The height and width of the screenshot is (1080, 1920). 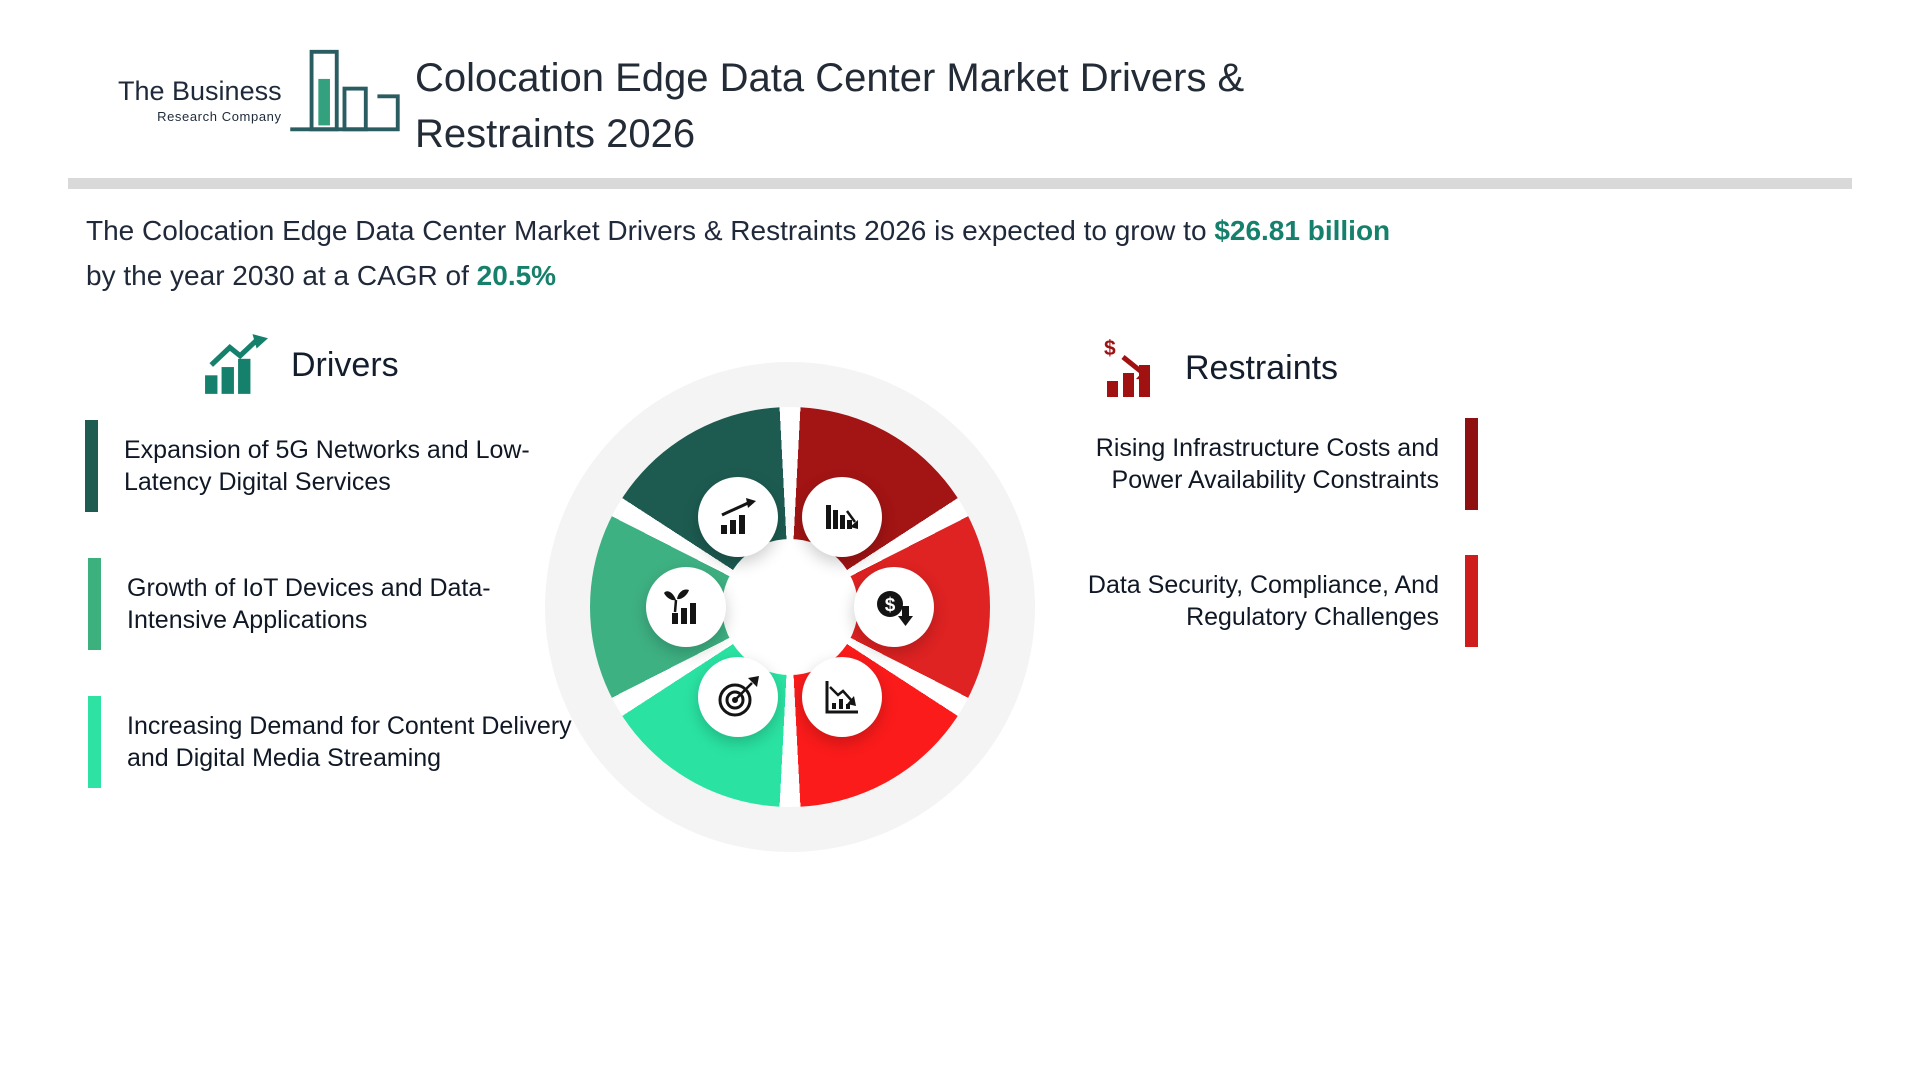 What do you see at coordinates (1302, 230) in the screenshot?
I see `growth-value: $26.81 billion` at bounding box center [1302, 230].